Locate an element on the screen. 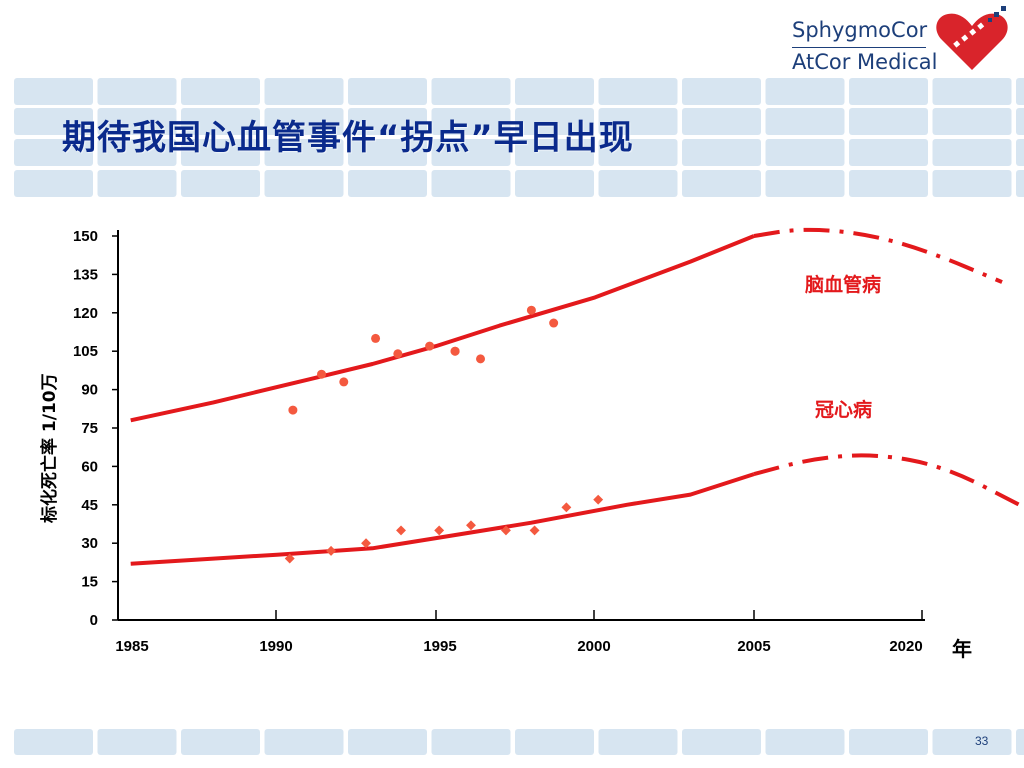 This screenshot has width=1024, height=768. logo-line1: SphygmoCor is located at coordinates (860, 30).